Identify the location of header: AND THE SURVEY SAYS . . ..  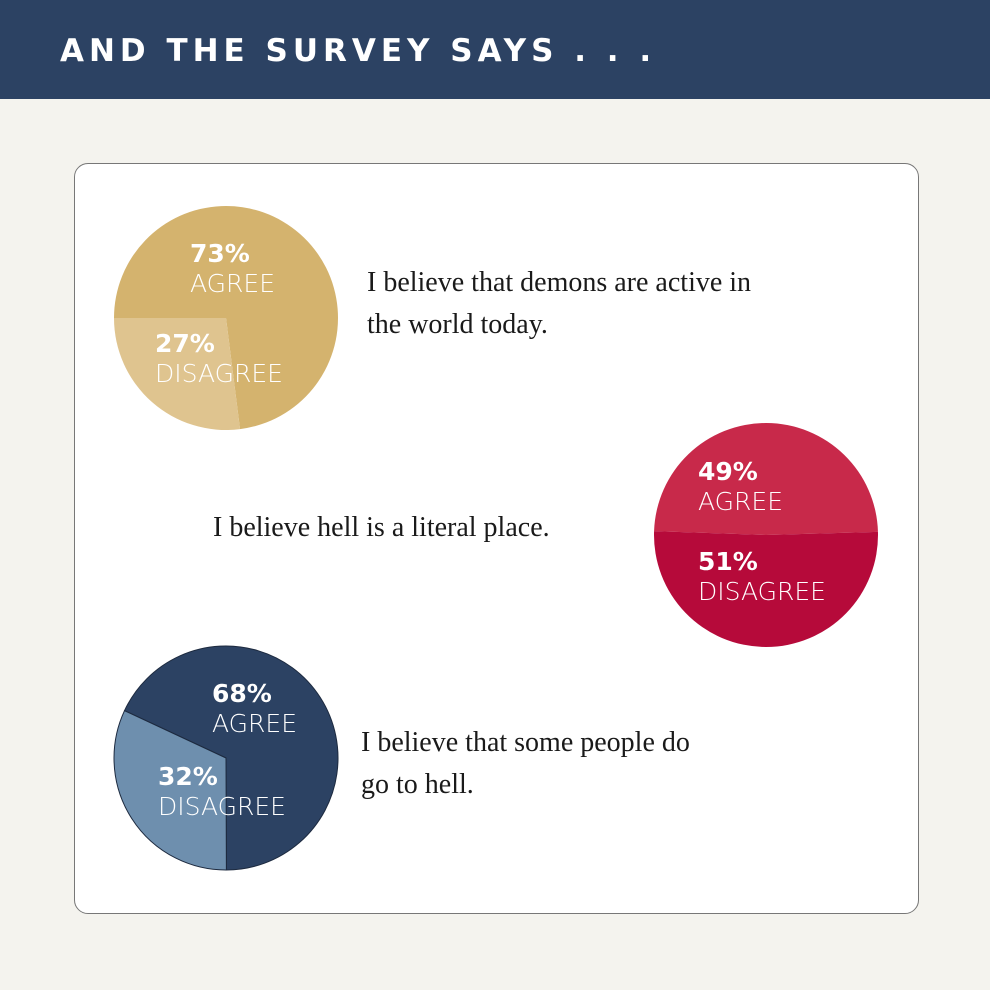
(495, 49).